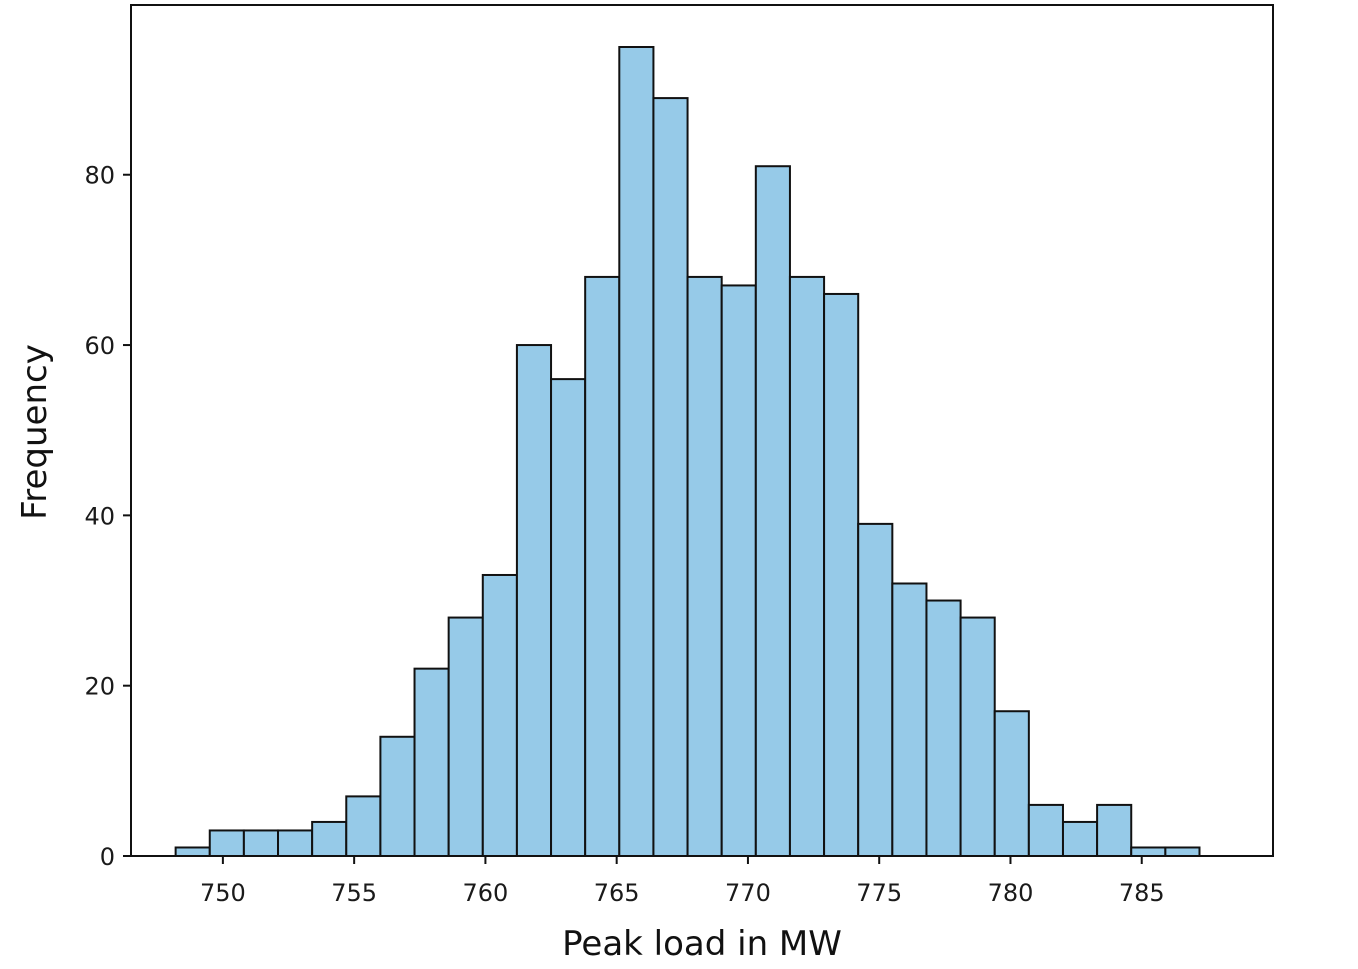 Image resolution: width=1358 pixels, height=969 pixels. Describe the element at coordinates (107, 857) in the screenshot. I see `y-tick-label: 0` at that location.